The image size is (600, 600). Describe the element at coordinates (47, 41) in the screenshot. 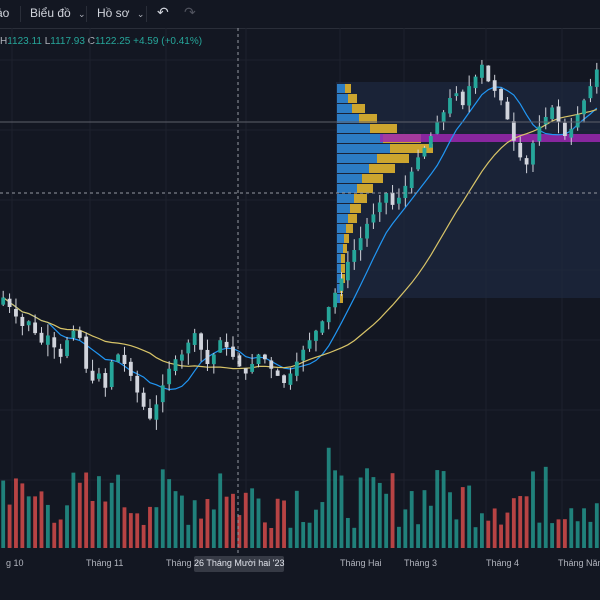

I see `low-key: L` at that location.